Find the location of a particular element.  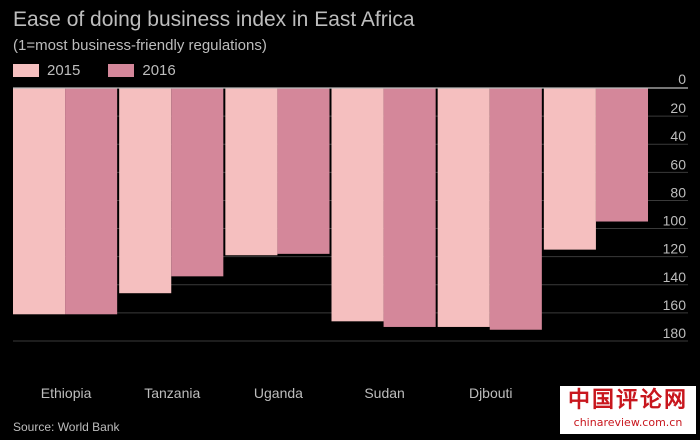

bar-djbouti-2015 is located at coordinates (463, 207).